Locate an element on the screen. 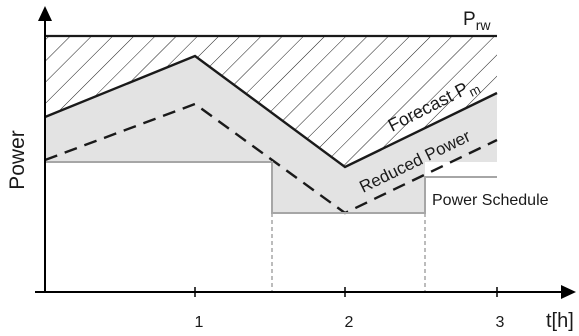  rated-power-label-main: P is located at coordinates (469, 19).